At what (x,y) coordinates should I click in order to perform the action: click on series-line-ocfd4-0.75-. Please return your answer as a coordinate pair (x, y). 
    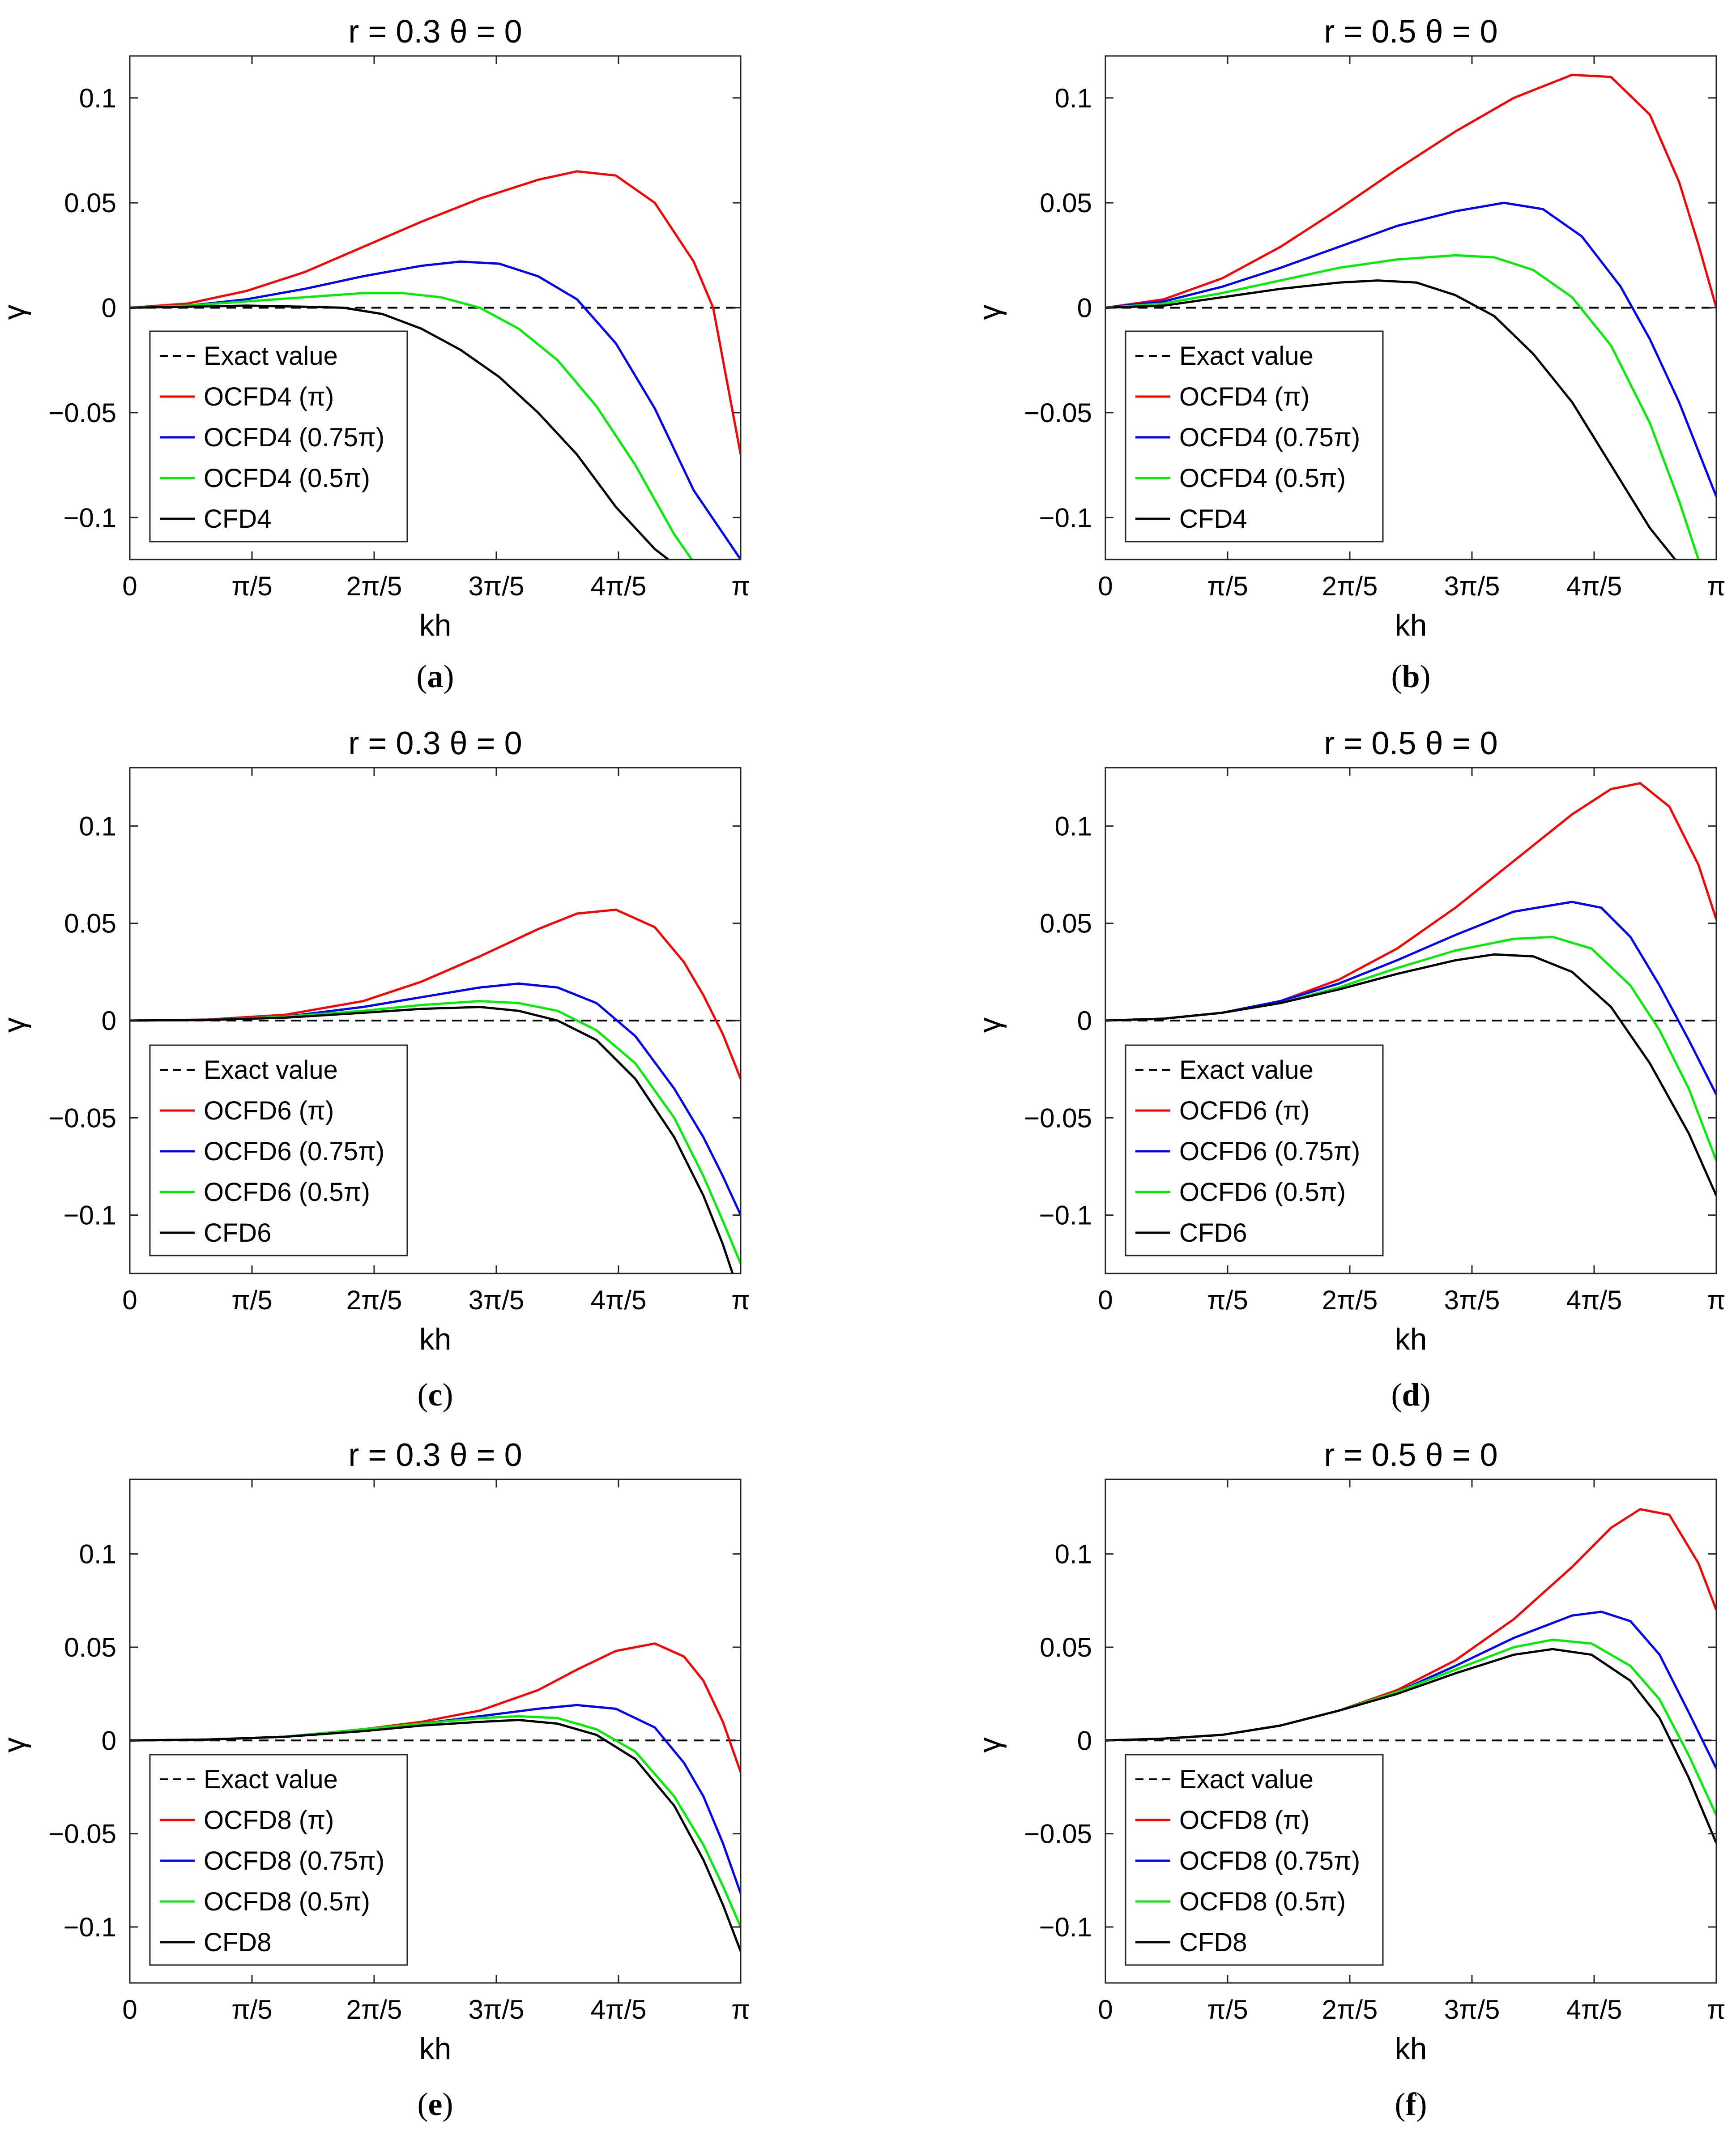
    Looking at the image, I should click on (1410, 349).